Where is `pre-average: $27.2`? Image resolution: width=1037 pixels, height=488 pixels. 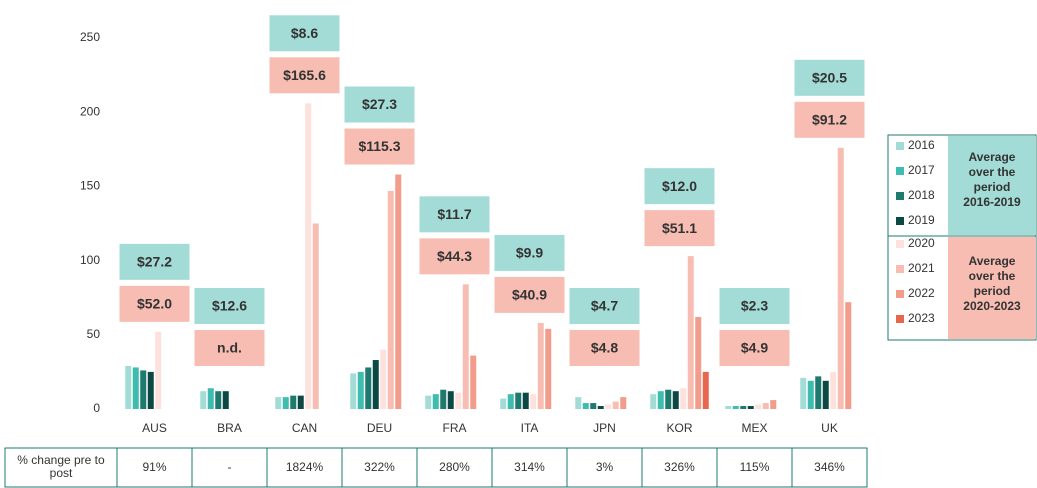
pre-average: $27.2 is located at coordinates (154, 262).